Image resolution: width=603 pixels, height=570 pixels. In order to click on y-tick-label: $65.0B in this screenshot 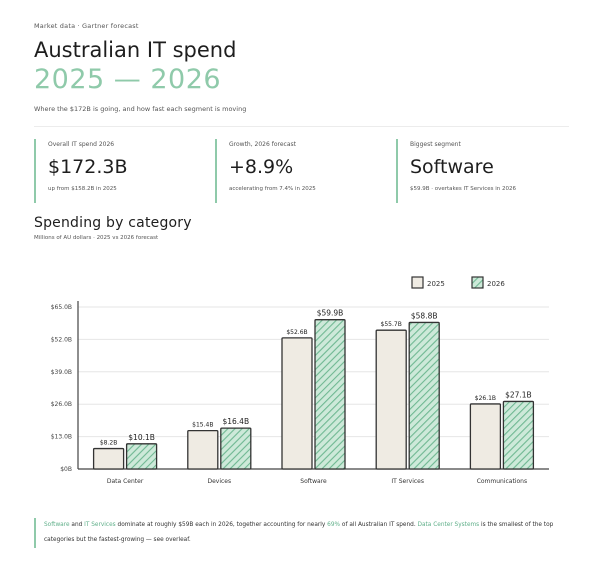, I will do `click(61, 307)`.